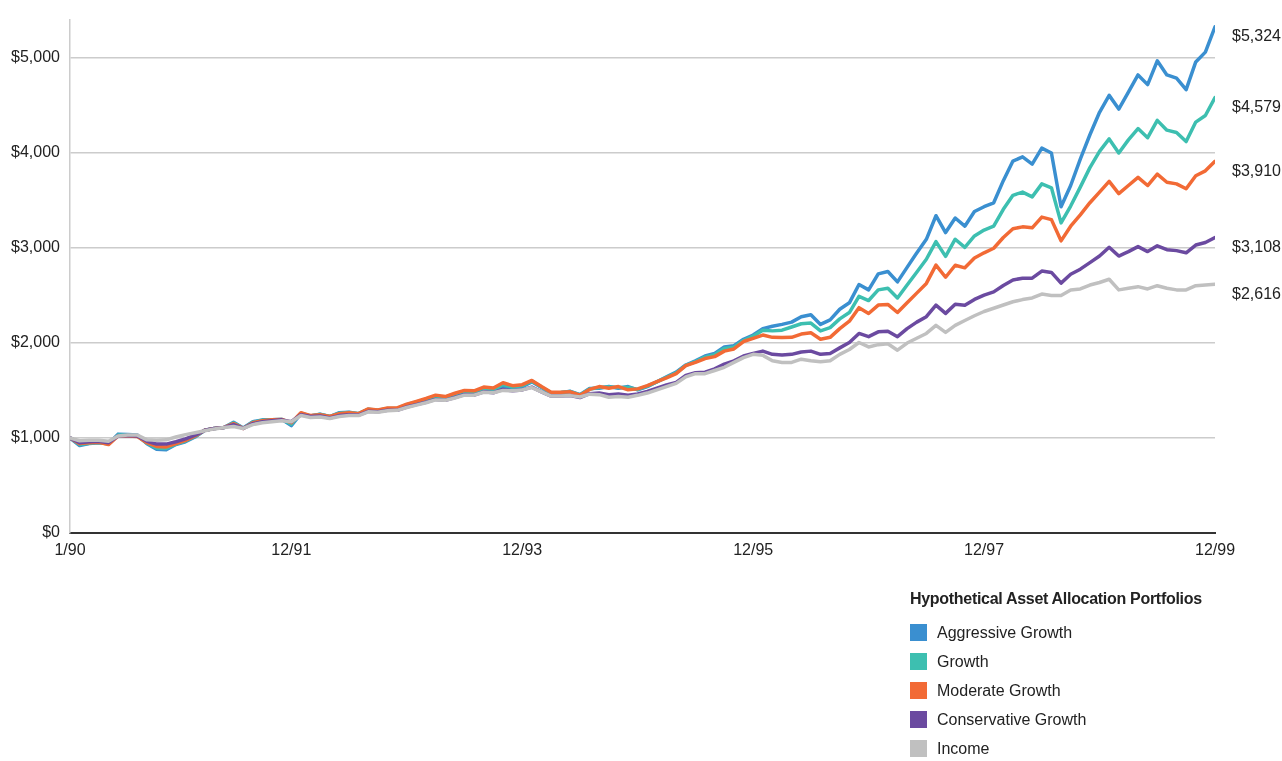 Image resolution: width=1282 pixels, height=761 pixels. What do you see at coordinates (36, 342) in the screenshot?
I see `y-tick-label: $2,000` at bounding box center [36, 342].